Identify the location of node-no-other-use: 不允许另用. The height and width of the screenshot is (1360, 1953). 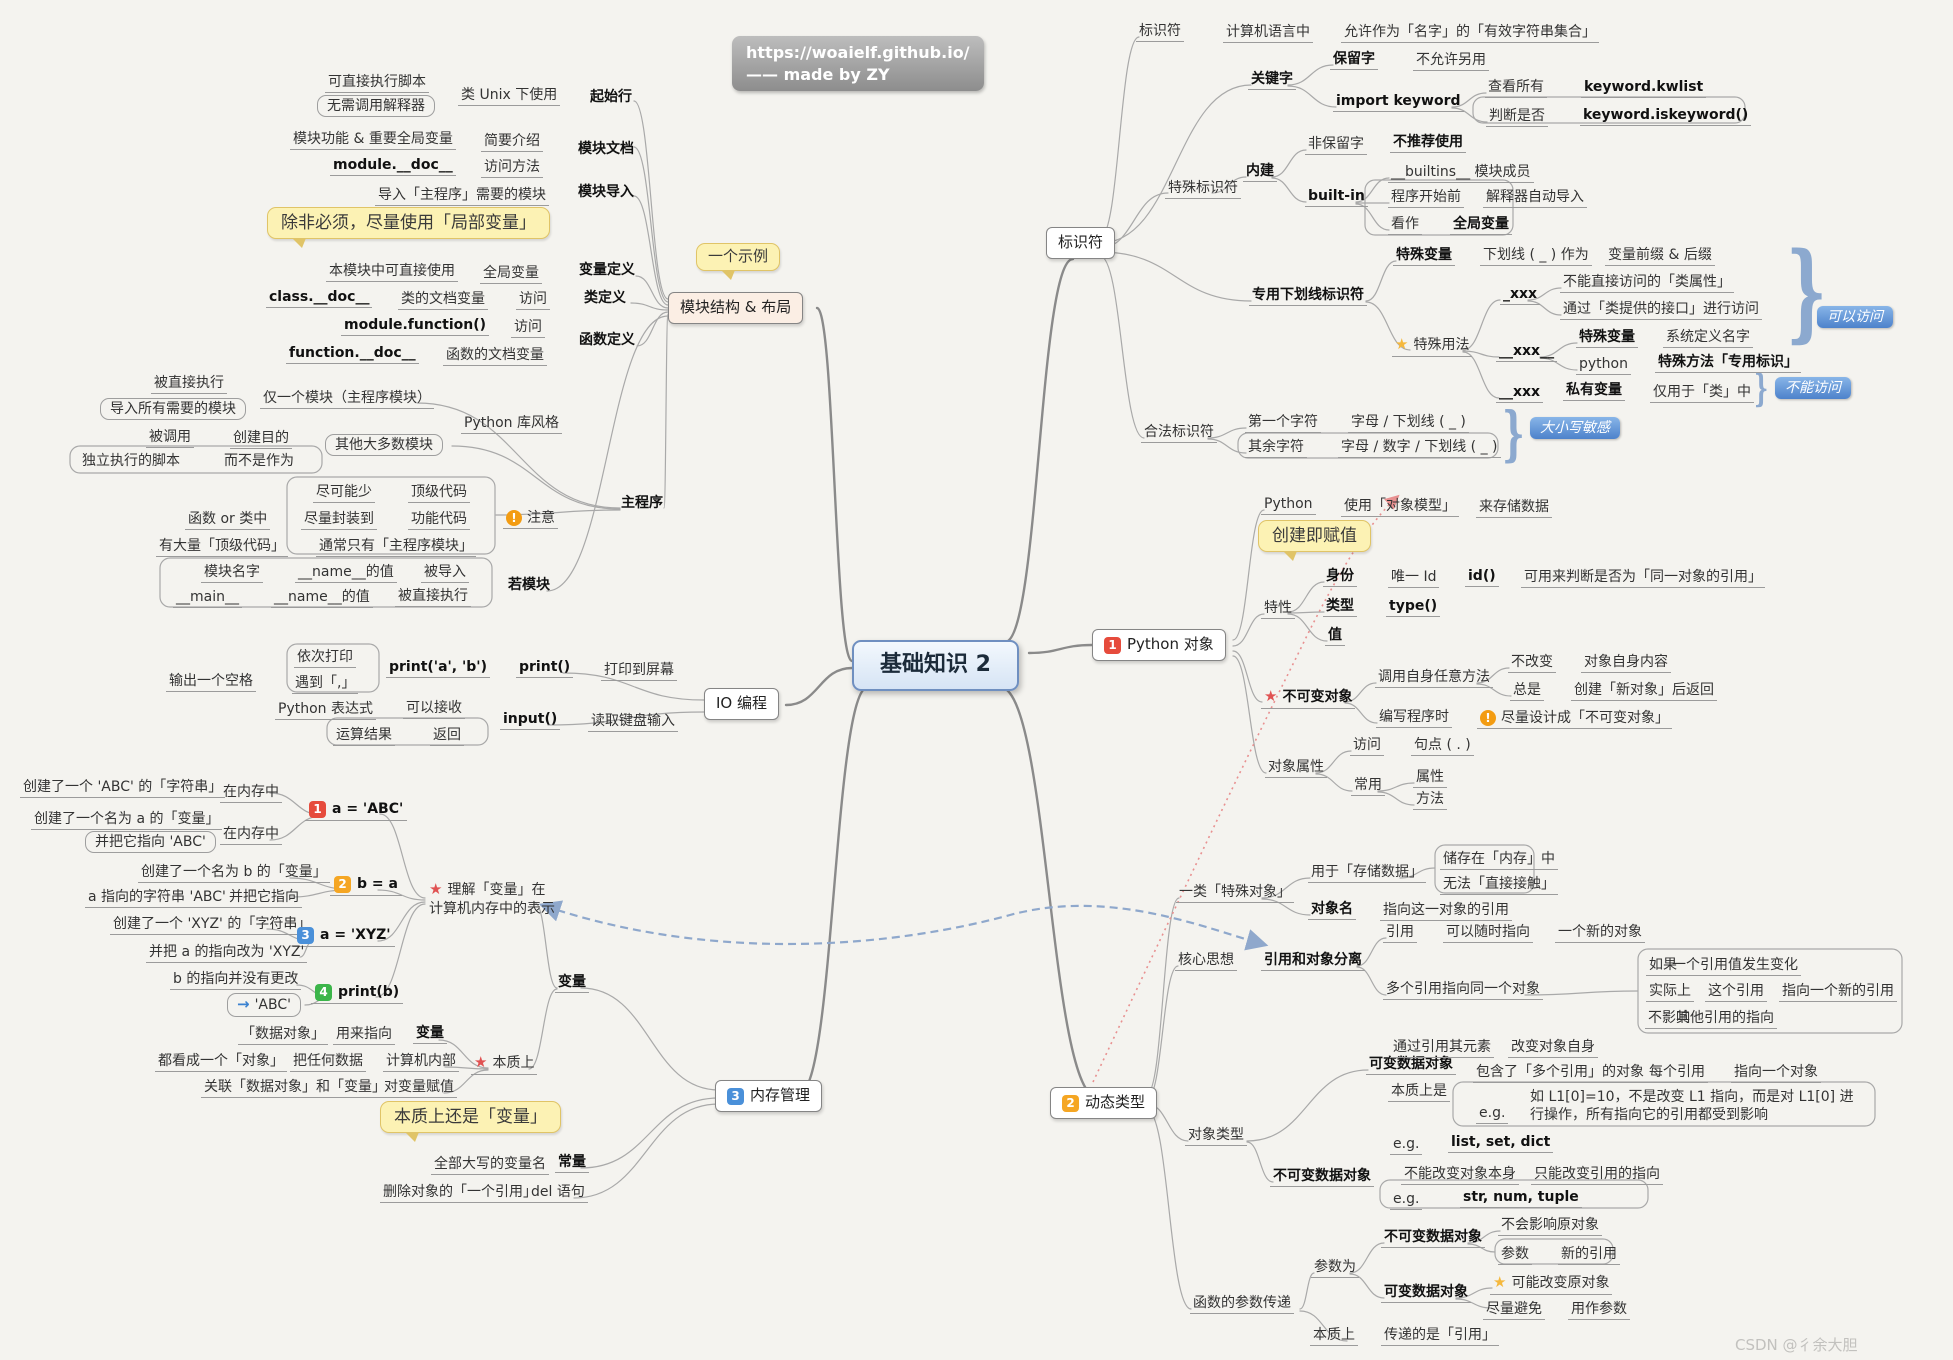
(1451, 61).